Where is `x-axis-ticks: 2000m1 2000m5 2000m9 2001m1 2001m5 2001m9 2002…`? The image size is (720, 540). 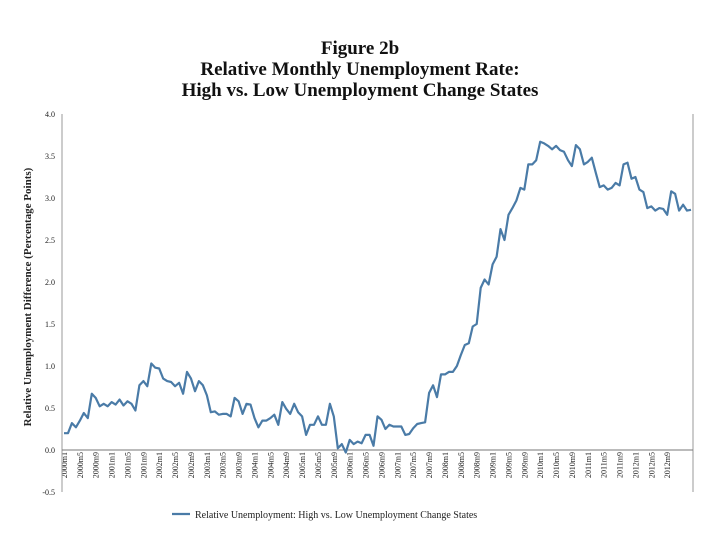 x-axis-ticks: 2000m1 2000m5 2000m9 2001m1 2001m5 2001m9 2002… is located at coordinates (366, 465).